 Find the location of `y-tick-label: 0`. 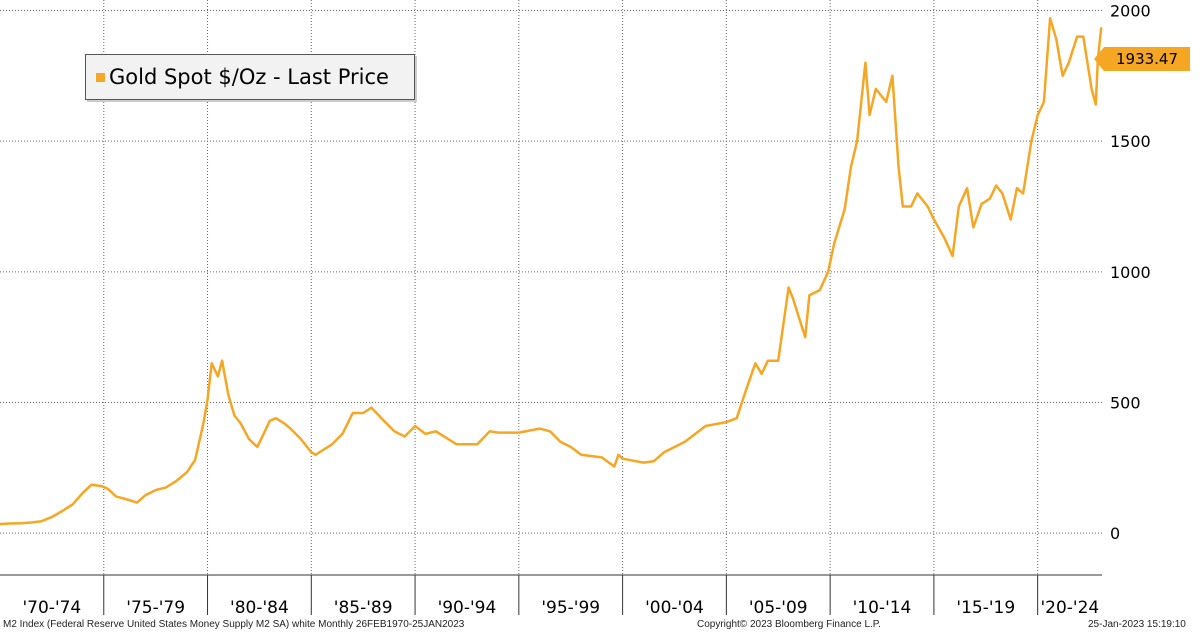

y-tick-label: 0 is located at coordinates (1115, 533).